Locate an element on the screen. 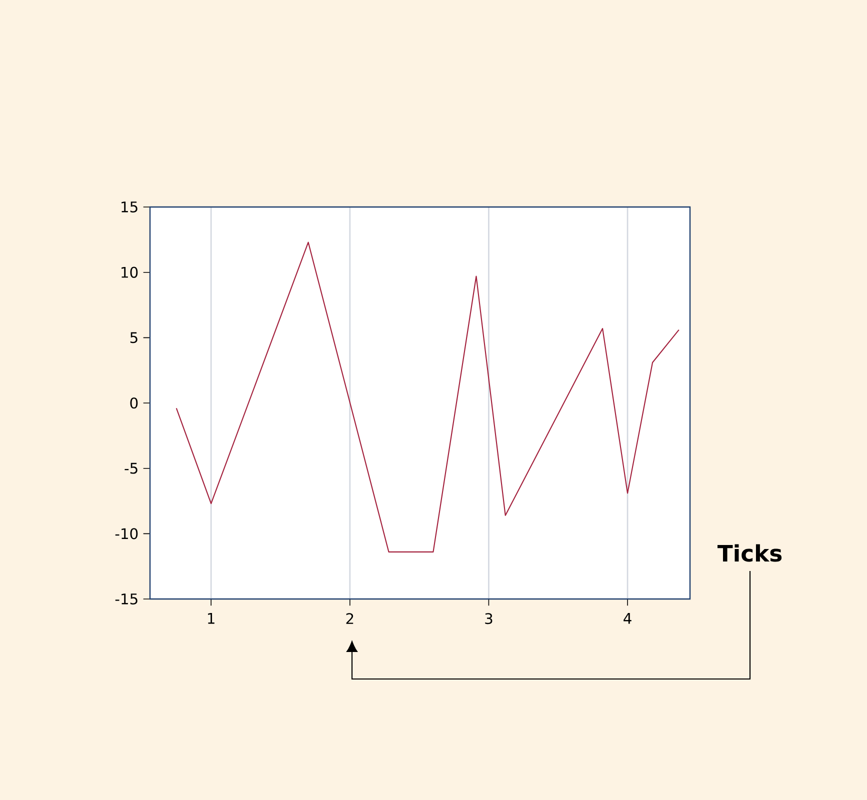  y-tick-label: 5 is located at coordinates (134, 338).